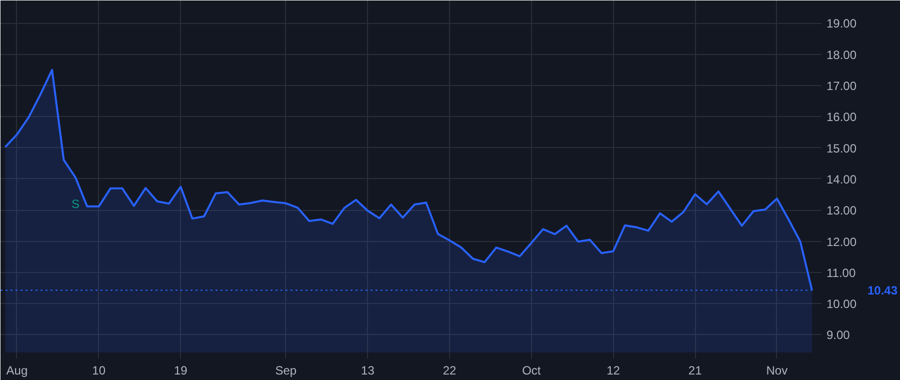 The height and width of the screenshot is (380, 900). What do you see at coordinates (613, 371) in the screenshot?
I see `x-tick-label: 12` at bounding box center [613, 371].